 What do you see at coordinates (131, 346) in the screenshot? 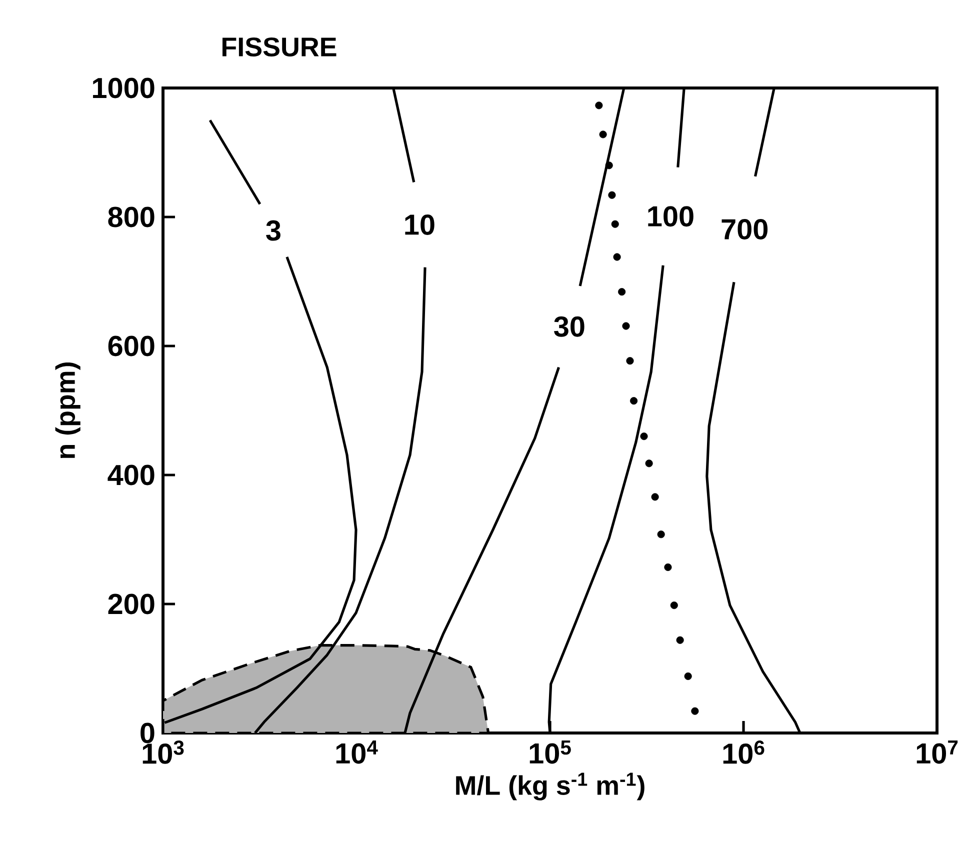
I see `y-tick-label: 600` at bounding box center [131, 346].